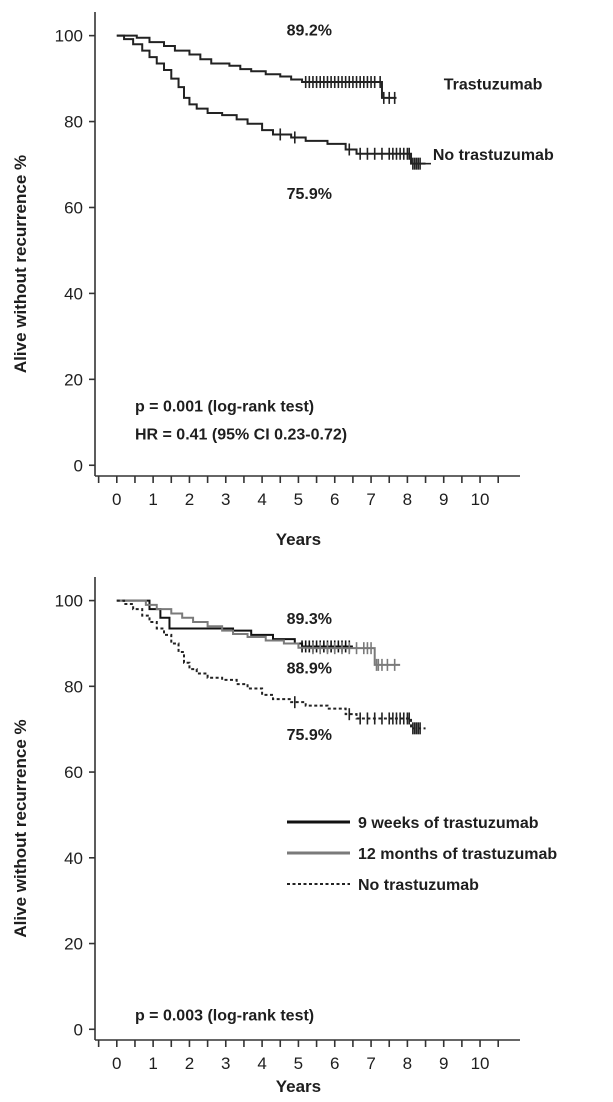 The image size is (613, 1102). What do you see at coordinates (256, 66) in the screenshot?
I see `series-line-trastuzumab` at bounding box center [256, 66].